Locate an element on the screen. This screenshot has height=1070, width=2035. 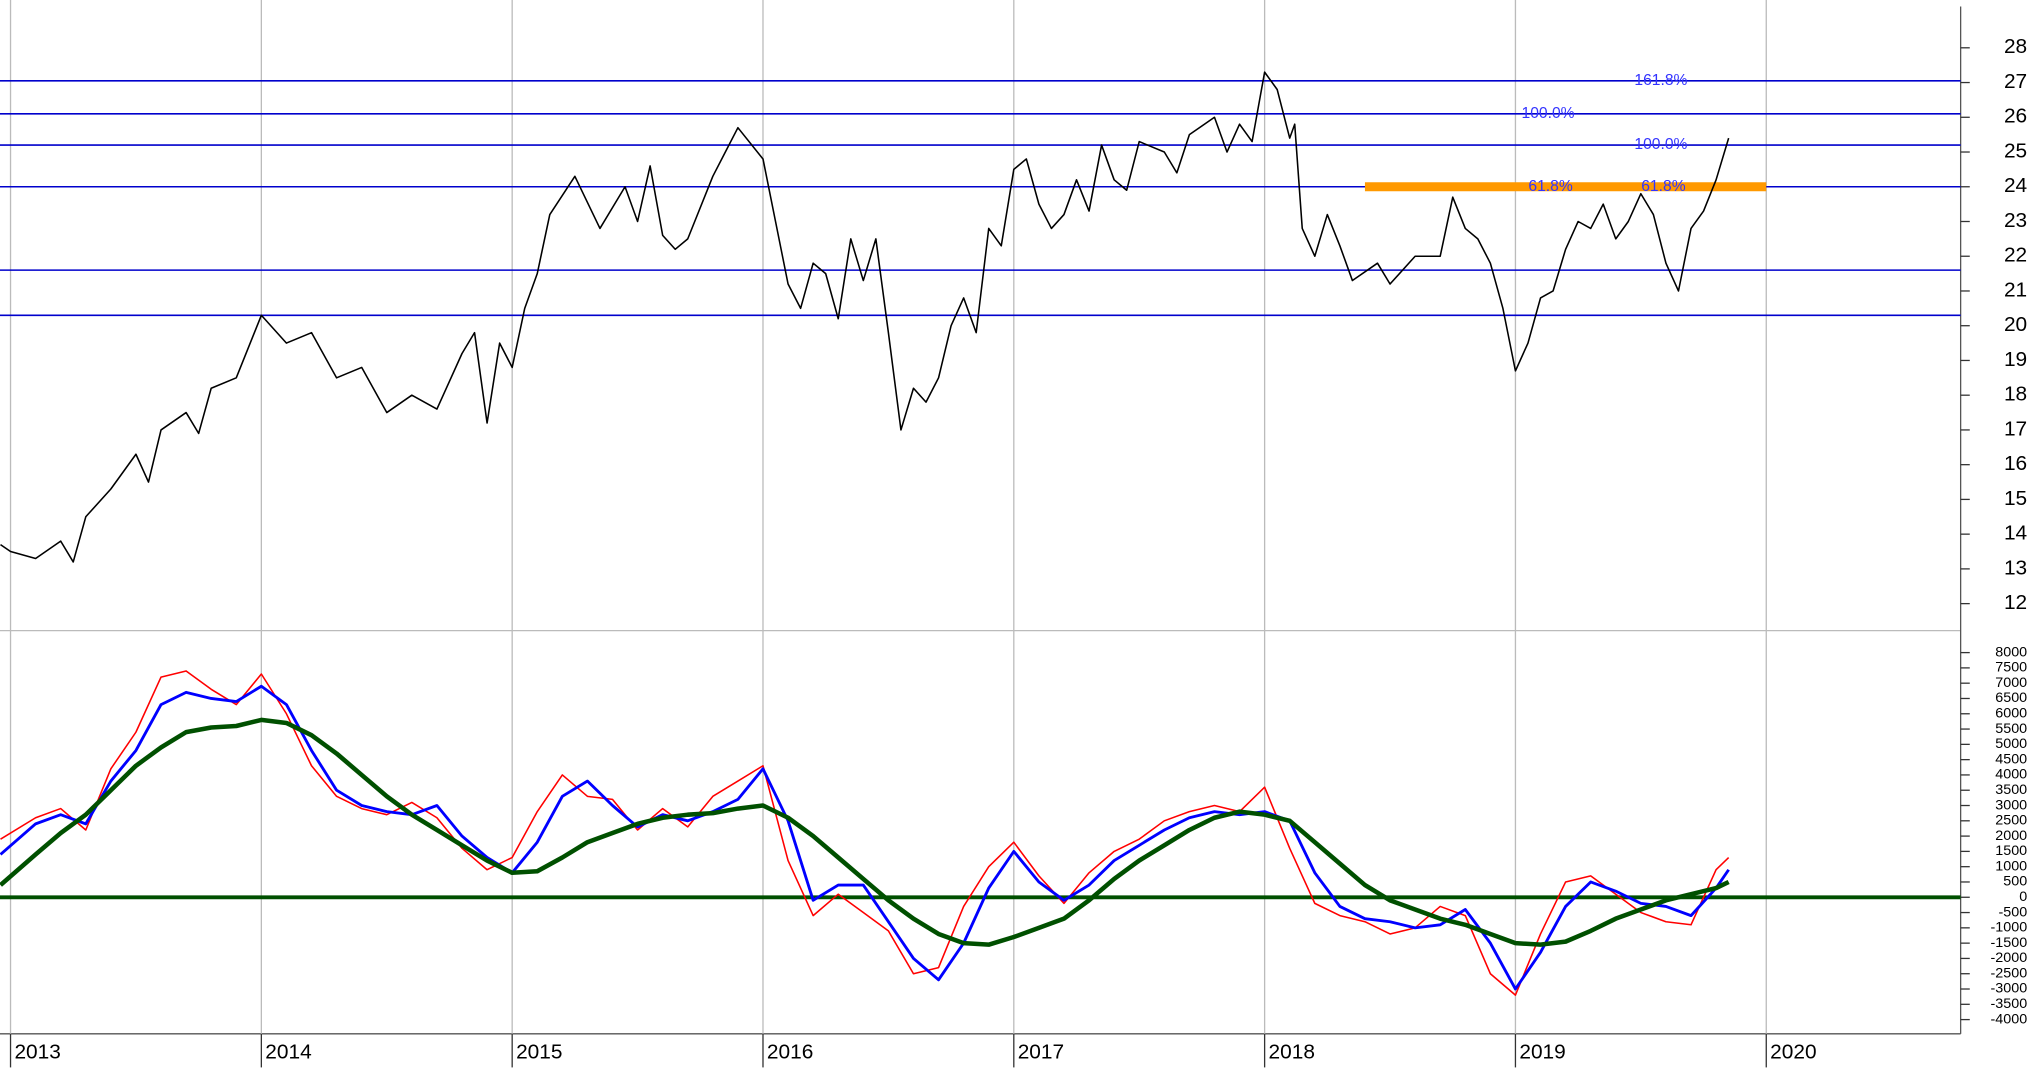
y-tick-label: 500 is located at coordinates (2015, 882).